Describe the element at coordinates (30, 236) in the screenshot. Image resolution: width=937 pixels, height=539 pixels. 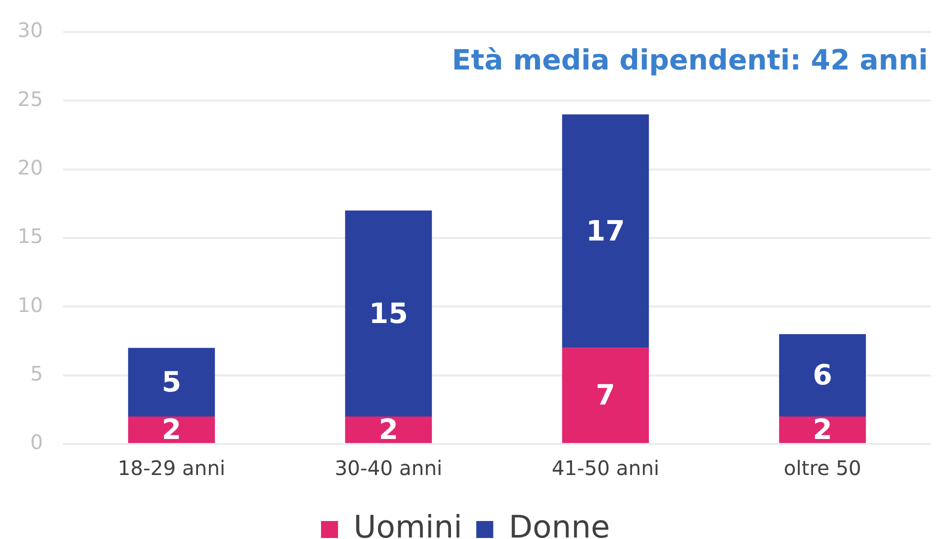
I see `y-tick-label: 15` at that location.